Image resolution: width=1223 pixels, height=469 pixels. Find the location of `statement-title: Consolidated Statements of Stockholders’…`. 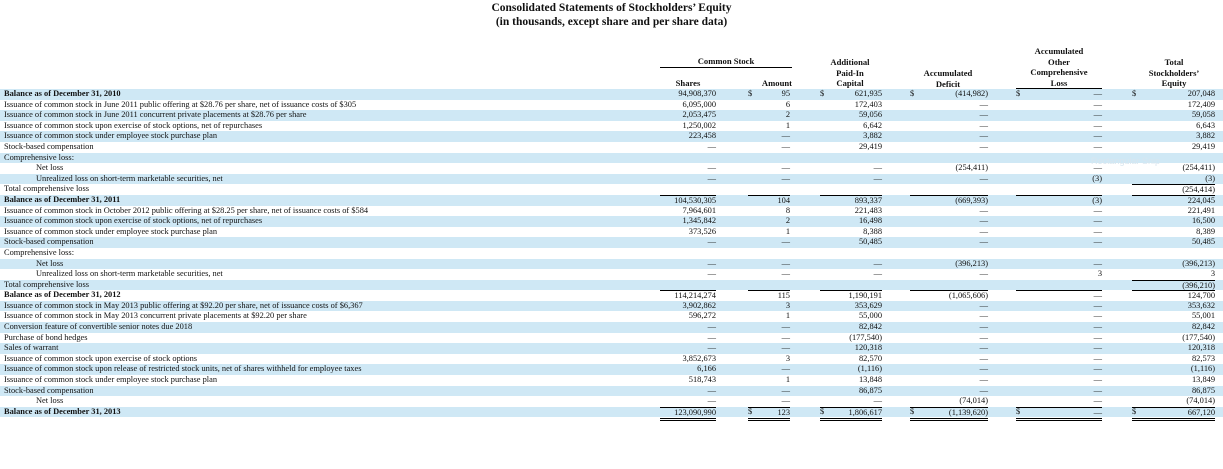

statement-title: Consolidated Statements of Stockholders’… is located at coordinates (611, 8).